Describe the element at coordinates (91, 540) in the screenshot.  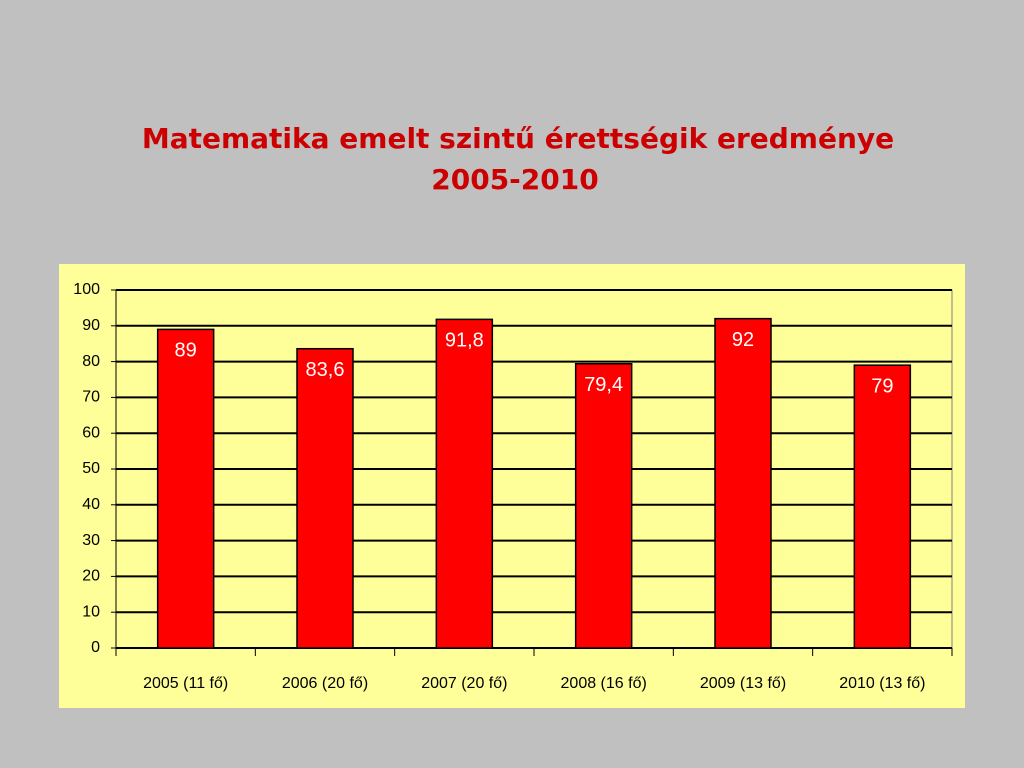
I see `y-tick-label: 30` at that location.